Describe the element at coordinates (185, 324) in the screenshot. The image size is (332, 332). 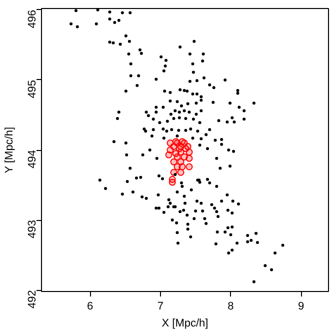
I see `x-axis-title: X [Mpc/h]` at that location.